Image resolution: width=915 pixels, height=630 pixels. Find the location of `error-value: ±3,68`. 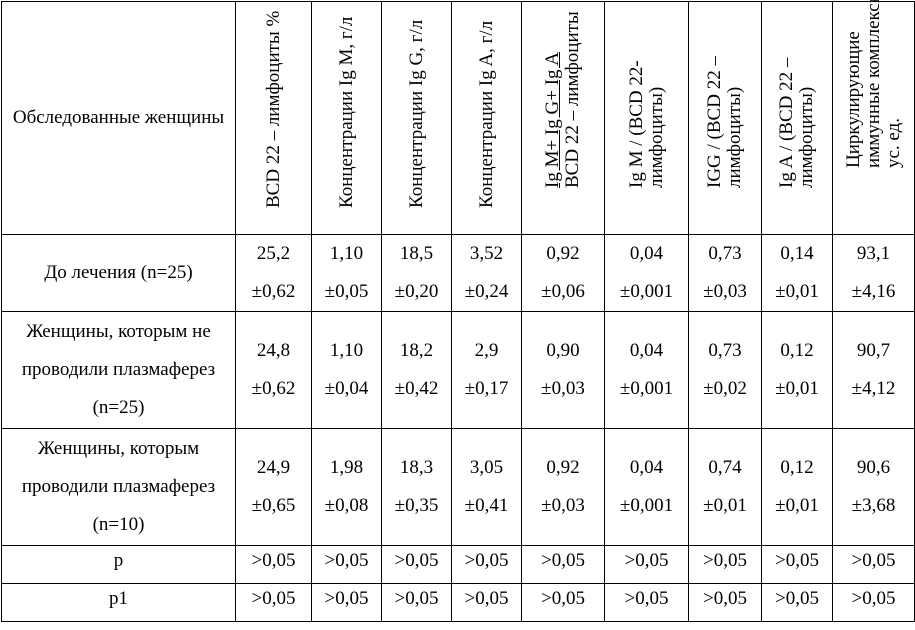

error-value: ±3,68 is located at coordinates (873, 505).